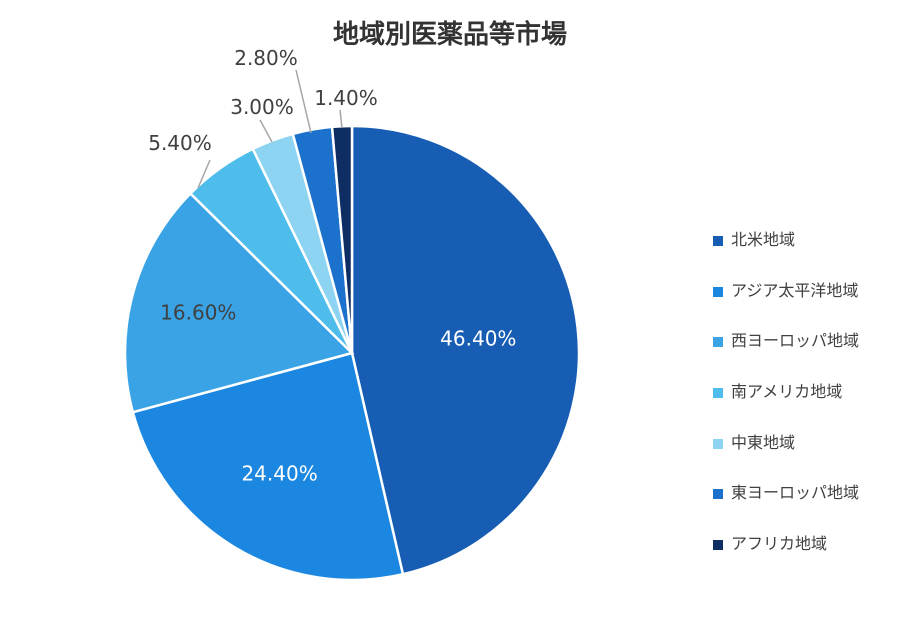 The width and height of the screenshot is (900, 632). What do you see at coordinates (786, 354) in the screenshot?
I see `legend-item: 西ヨーロッパ地域` at bounding box center [786, 354].